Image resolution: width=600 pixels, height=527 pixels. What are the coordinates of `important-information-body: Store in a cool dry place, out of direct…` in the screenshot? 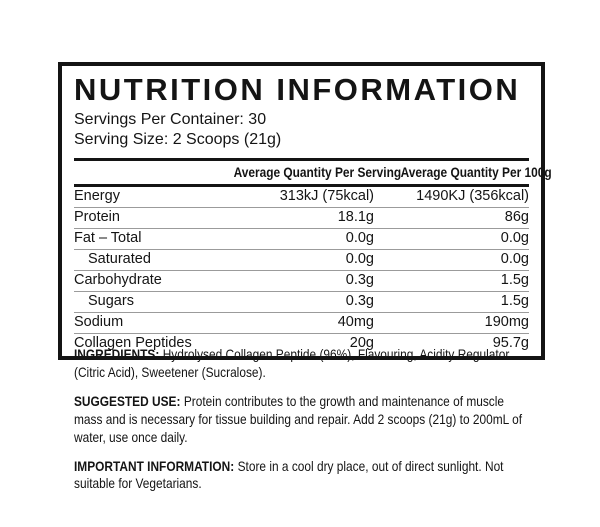 It's located at (289, 474).